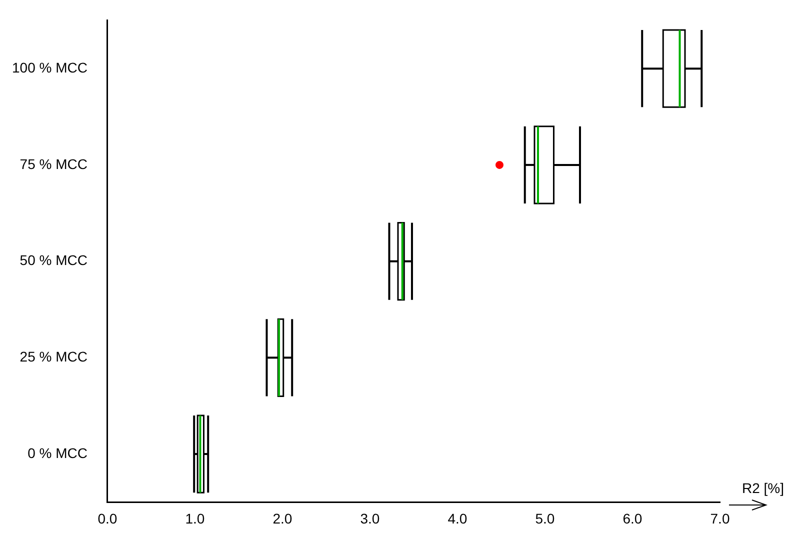 The image size is (790, 539). I want to click on x-tick-label: 2.0, so click(282, 518).